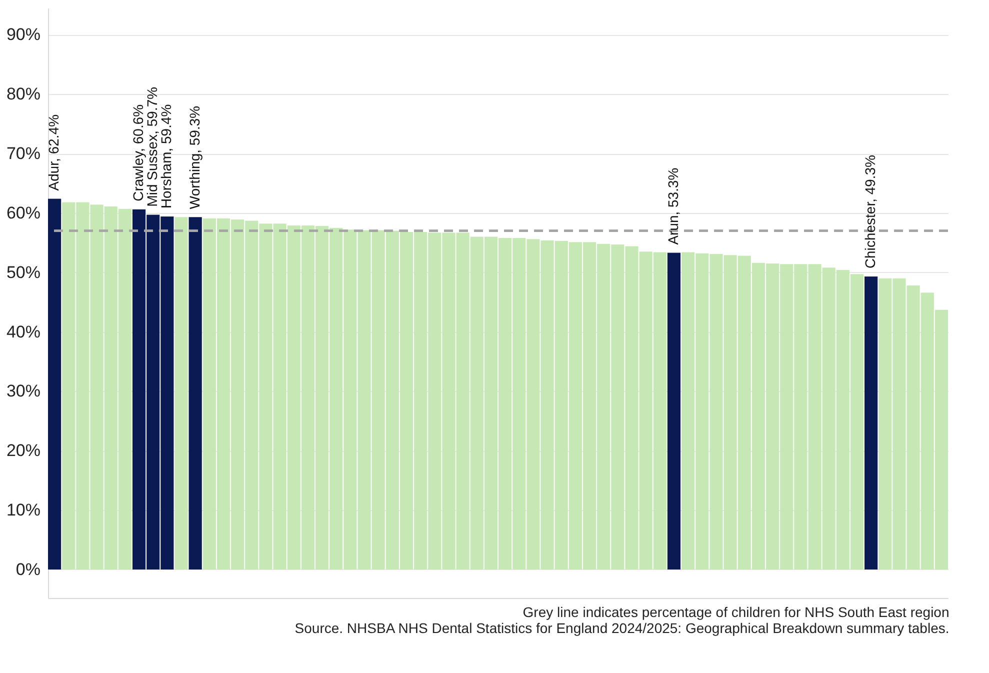 This screenshot has height=673, width=989. I want to click on y-tick-label: 10%, so click(23, 510).